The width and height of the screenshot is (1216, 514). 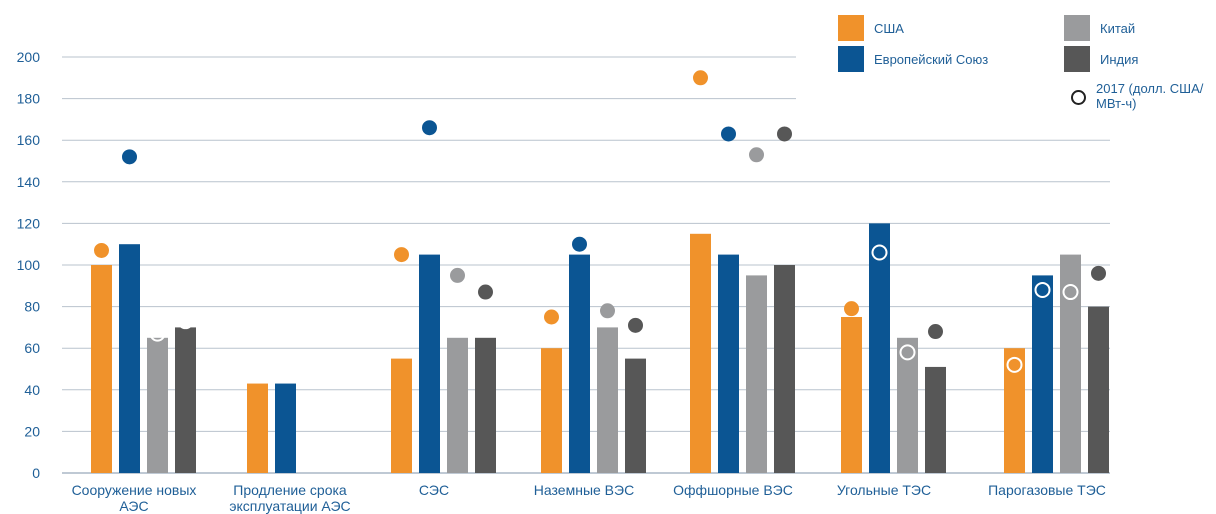 I want to click on y-tick-label: 160, so click(x=29, y=140).